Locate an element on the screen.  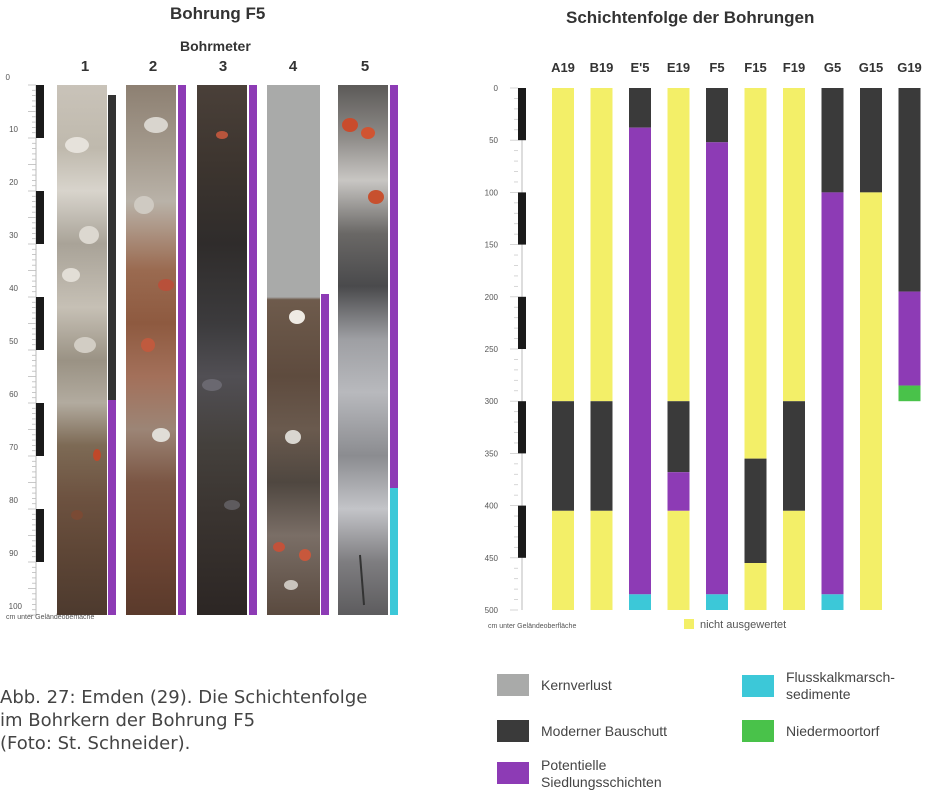
chart-not-evaluated-label: nicht ausgewertet is located at coordinates (743, 625).